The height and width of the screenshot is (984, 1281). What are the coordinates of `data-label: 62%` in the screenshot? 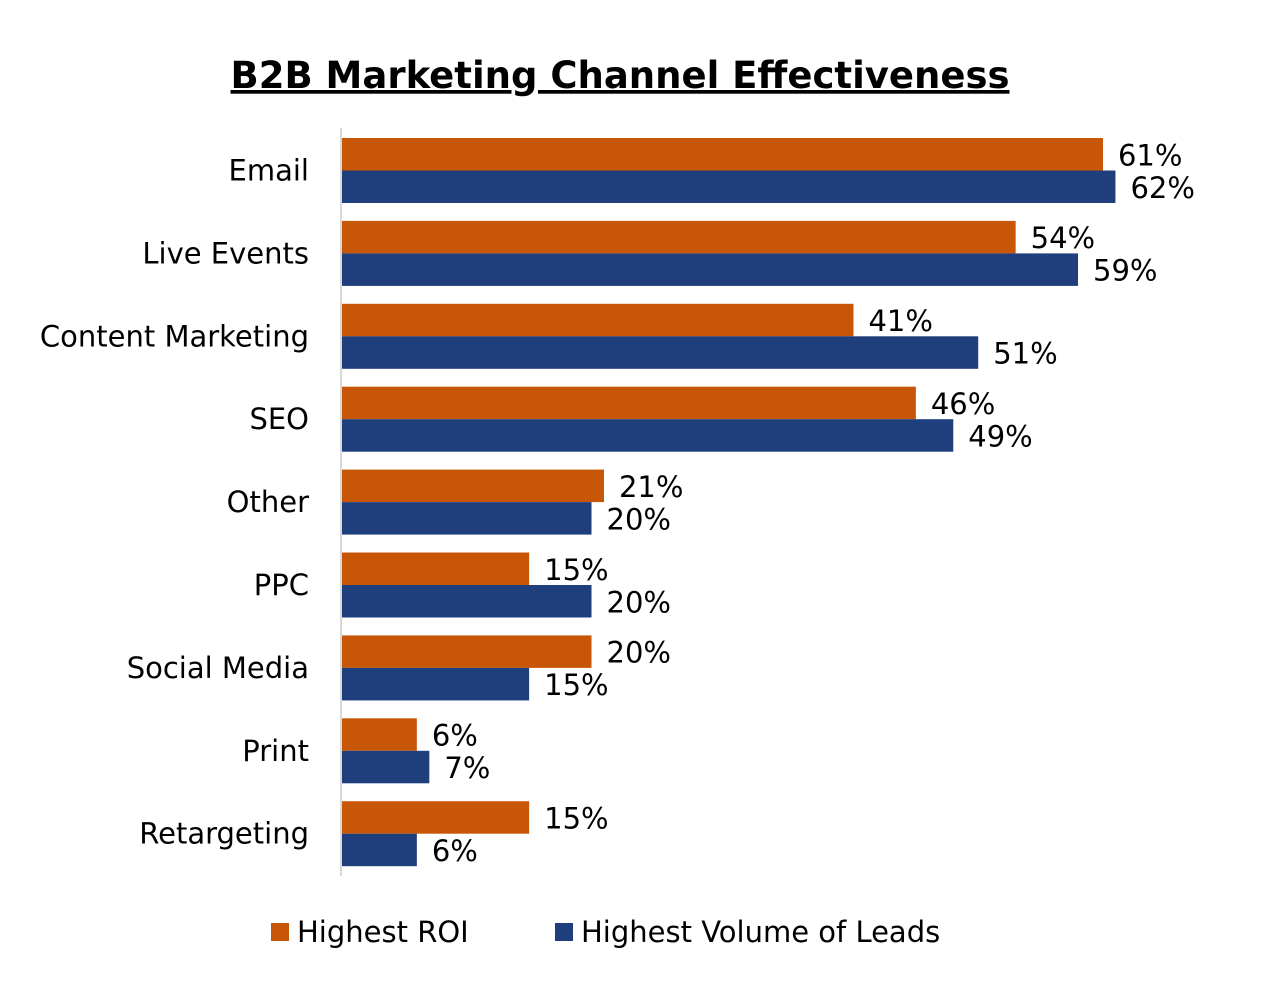 It's located at (1162, 188).